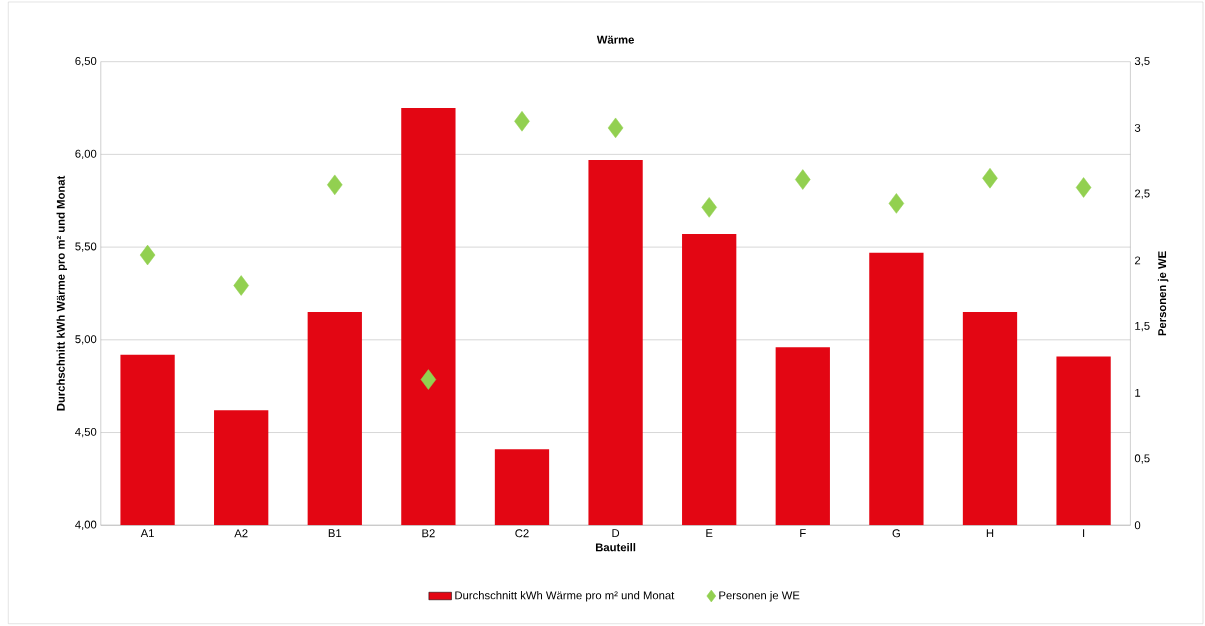 This screenshot has width=1205, height=626. Describe the element at coordinates (147, 533) in the screenshot. I see `x-tick-label: A1` at that location.